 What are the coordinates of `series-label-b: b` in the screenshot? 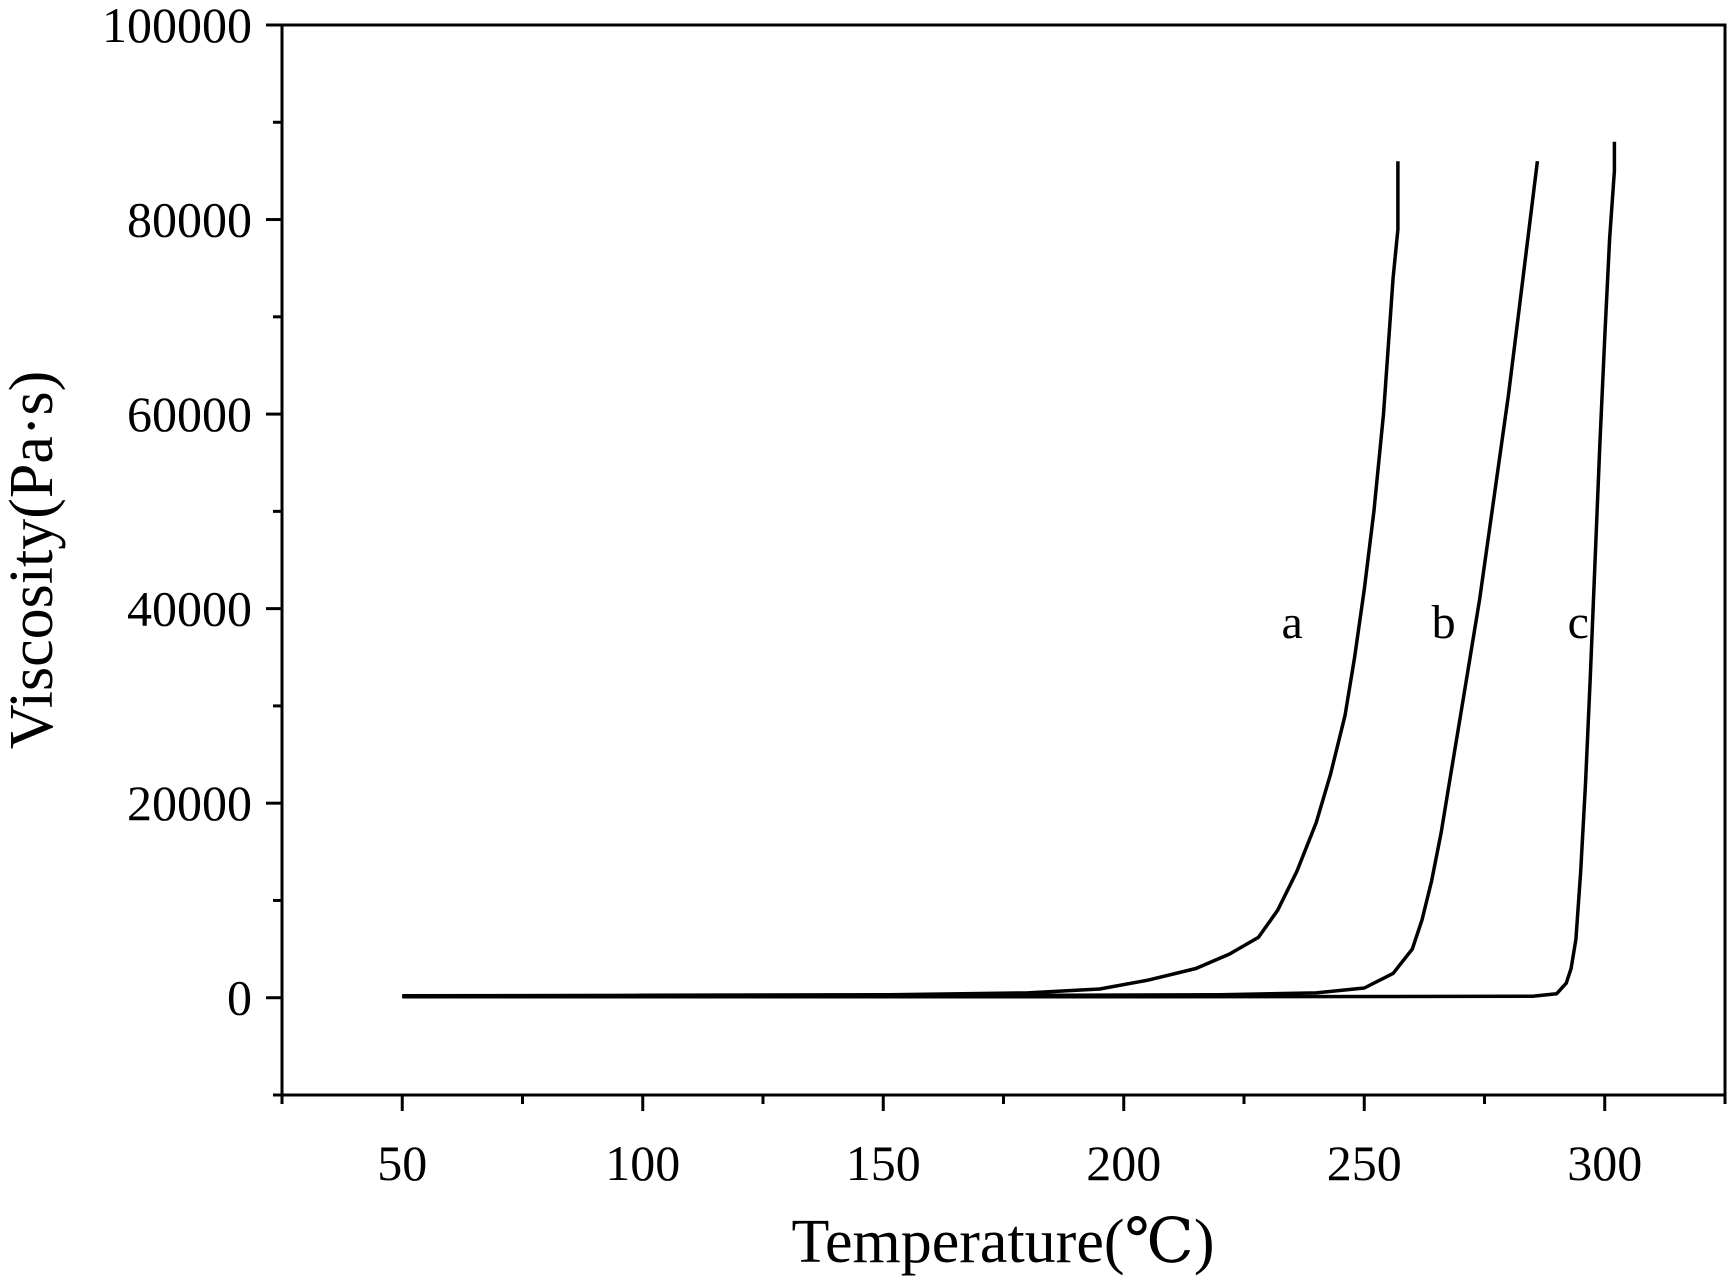 It's located at (1444, 622).